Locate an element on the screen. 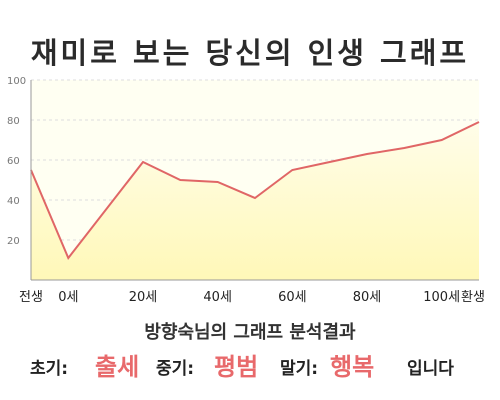  x-tick-label: 전생 is located at coordinates (31, 297).